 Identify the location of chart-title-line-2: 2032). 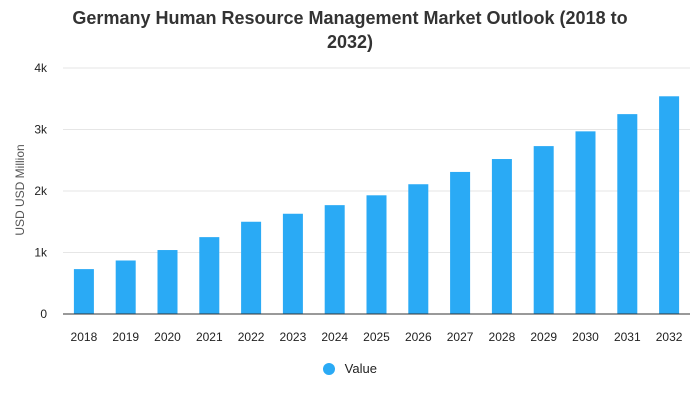
(350, 42).